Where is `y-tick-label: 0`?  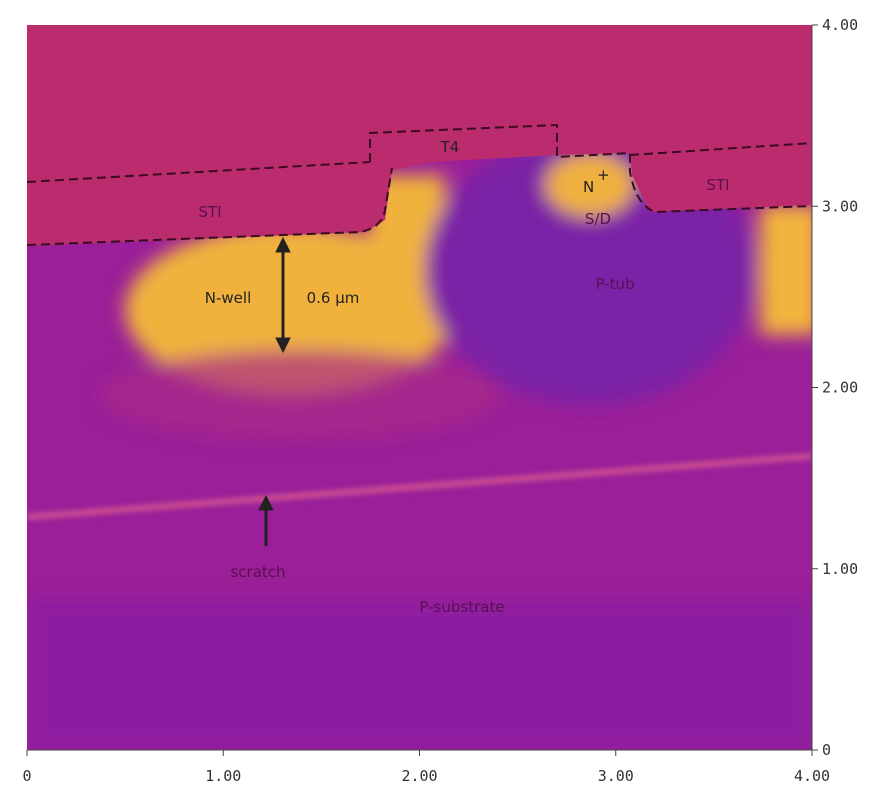
y-tick-label: 0 is located at coordinates (826, 750).